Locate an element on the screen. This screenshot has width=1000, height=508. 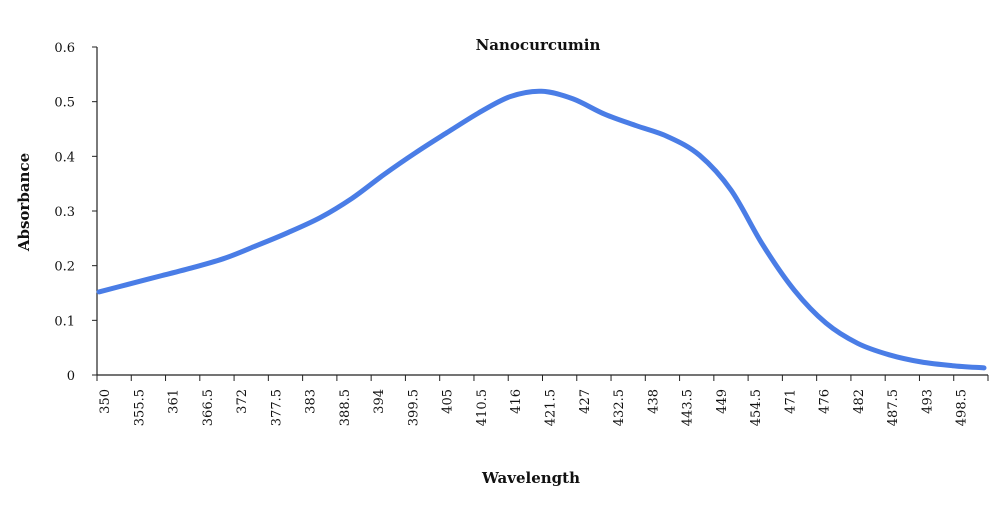
x-tick-label: 454.5 is located at coordinates (756, 407).